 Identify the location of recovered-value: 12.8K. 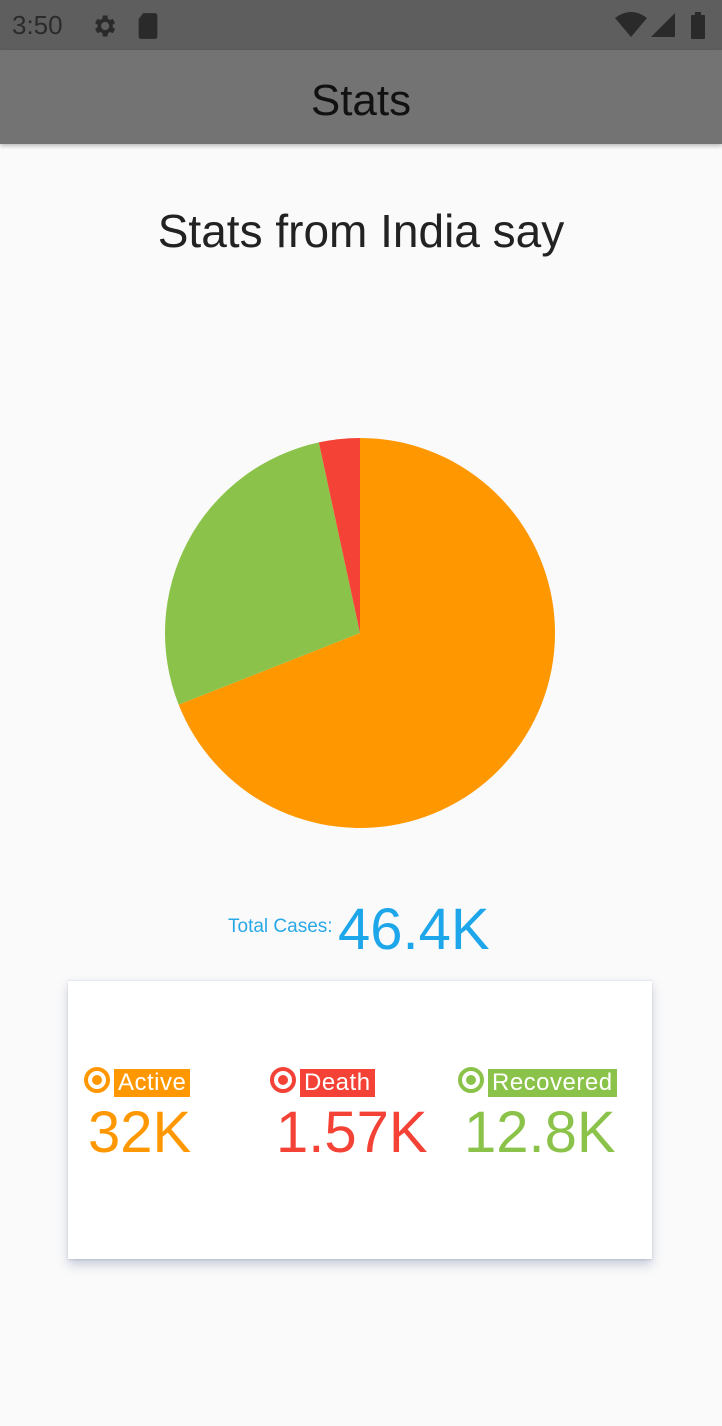
(540, 1132).